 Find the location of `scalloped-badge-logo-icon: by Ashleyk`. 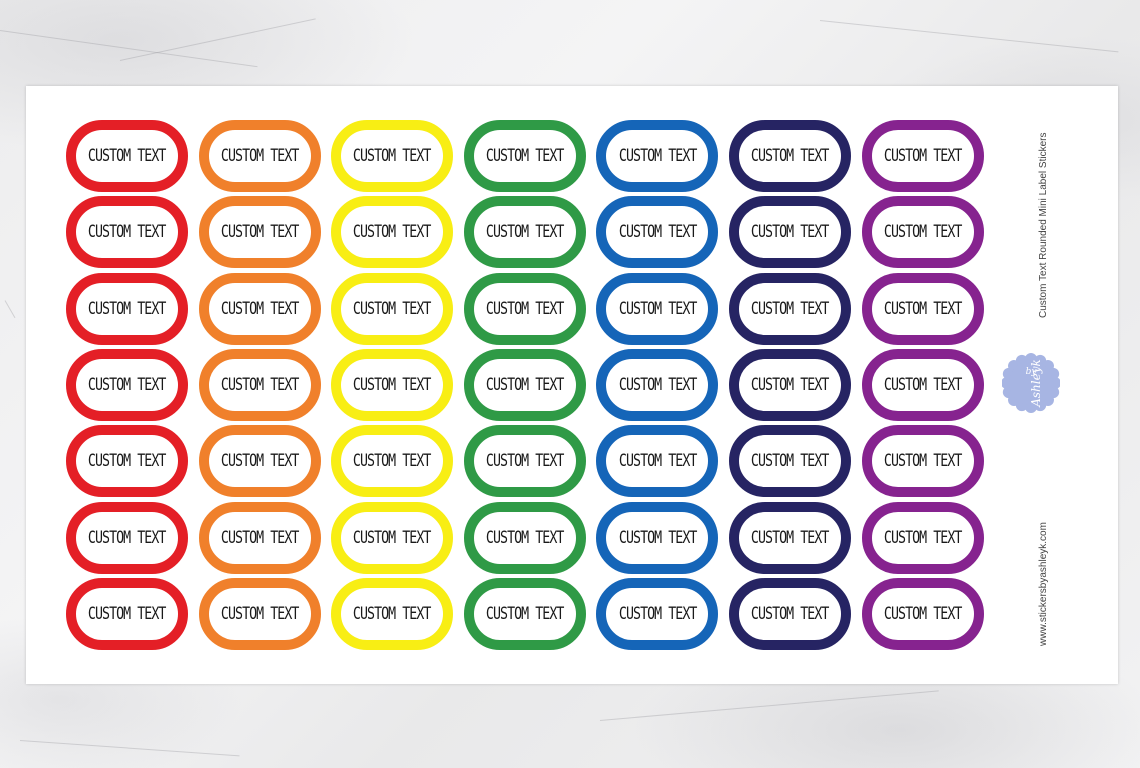

scalloped-badge-logo-icon: by Ashleyk is located at coordinates (1031, 383).